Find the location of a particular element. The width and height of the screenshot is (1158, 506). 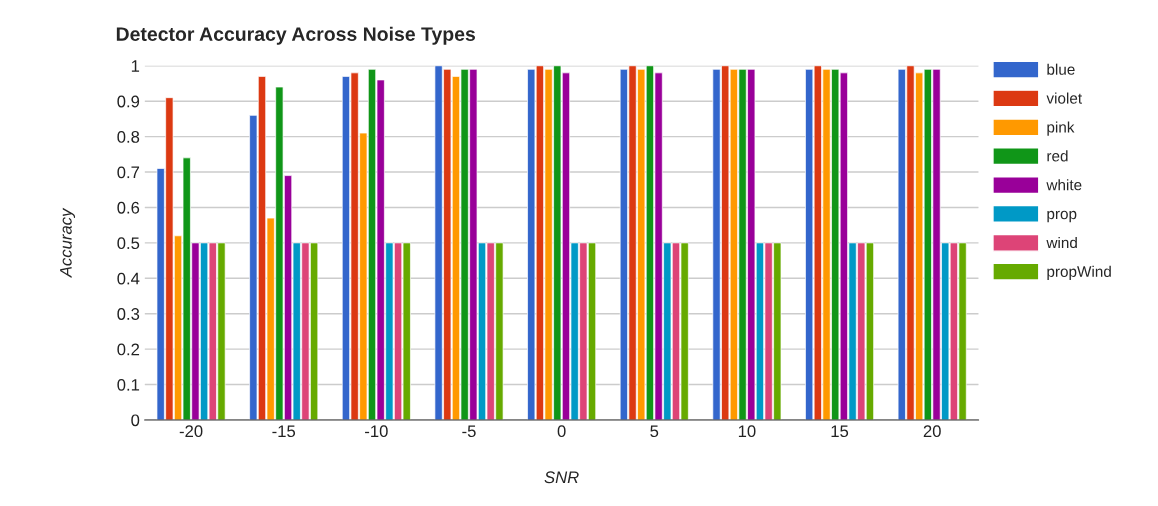

y-tick-label: 1 is located at coordinates (135, 66).